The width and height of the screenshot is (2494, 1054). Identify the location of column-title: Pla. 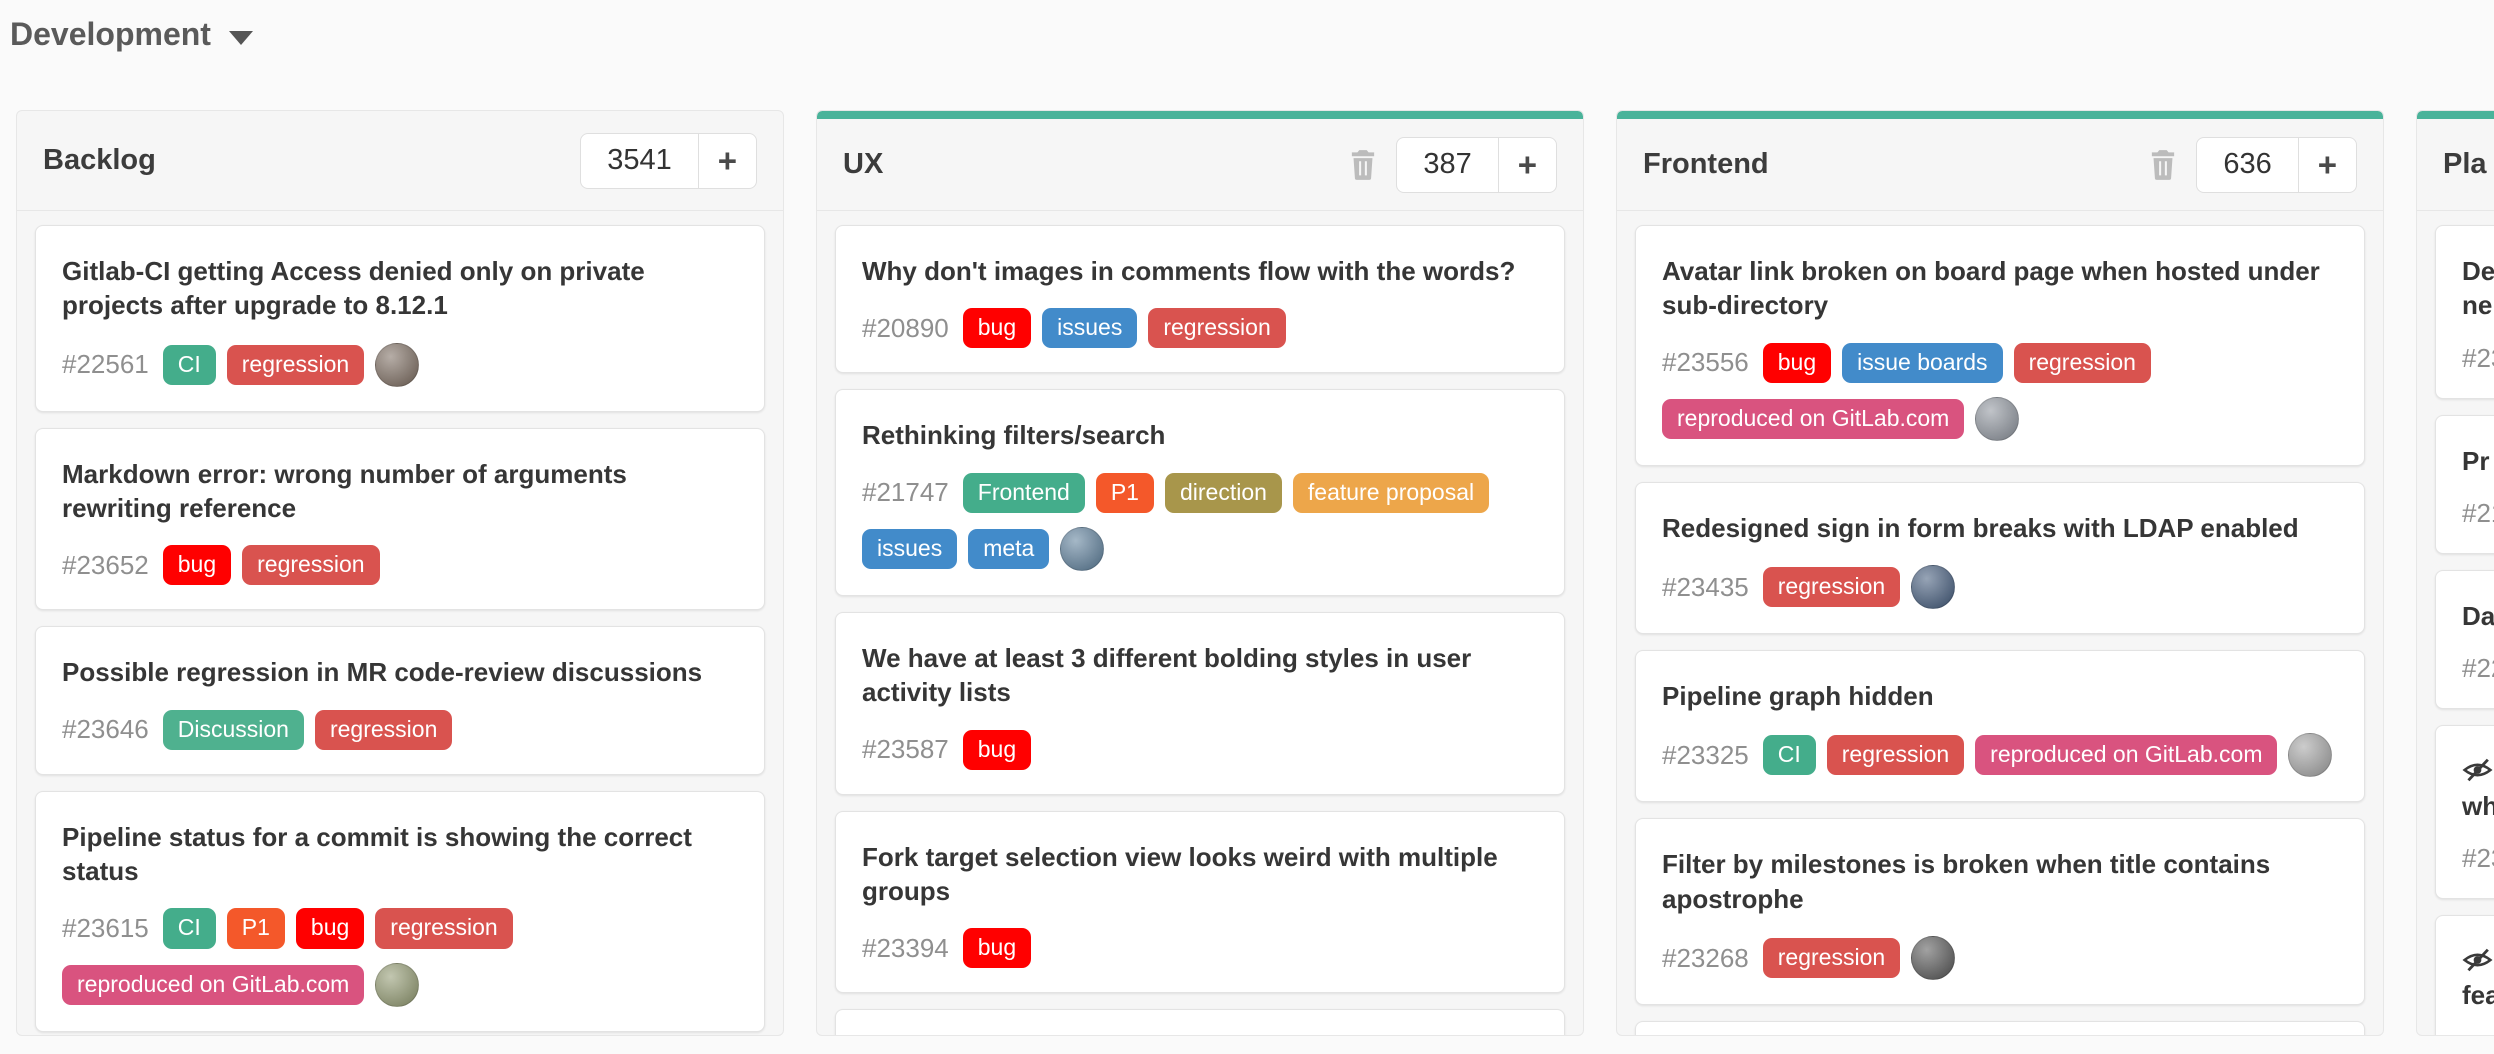
(2465, 164).